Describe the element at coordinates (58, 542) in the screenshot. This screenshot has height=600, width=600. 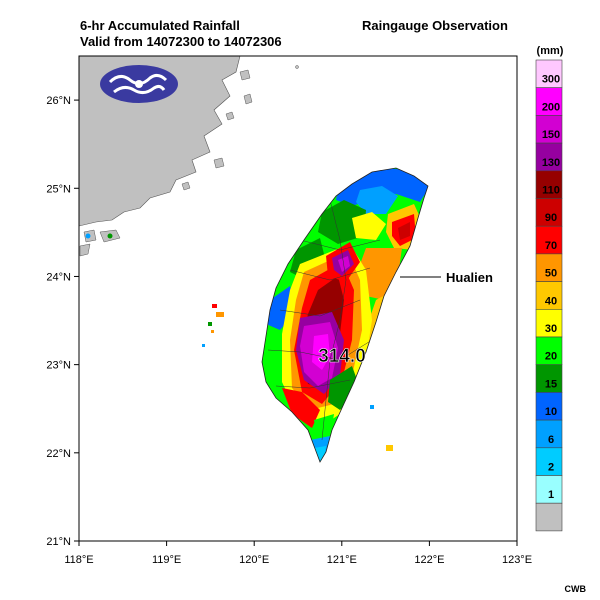
I see `y-tick-label: 21°N` at that location.